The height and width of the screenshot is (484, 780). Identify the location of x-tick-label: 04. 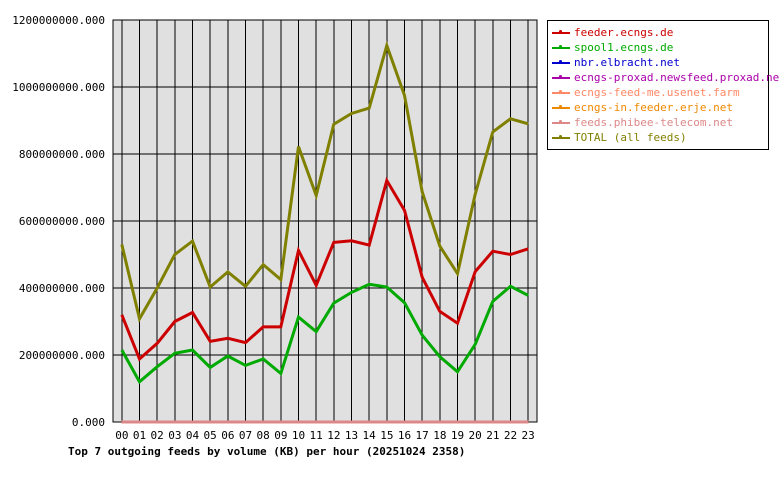
(193, 435).